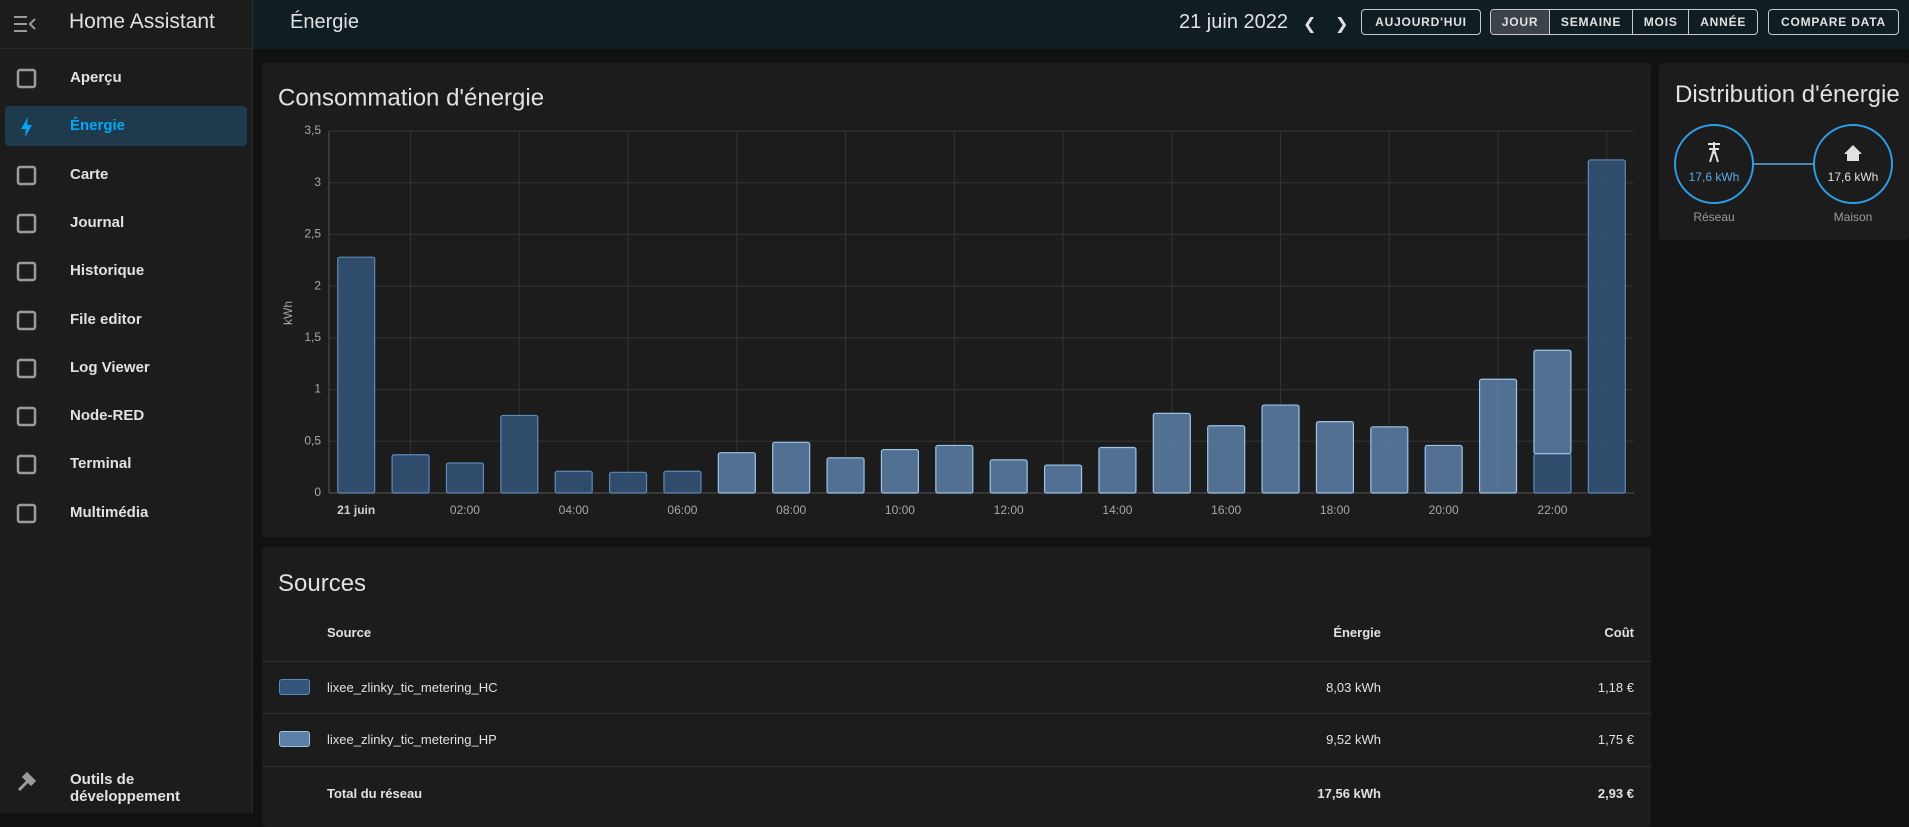 This screenshot has height=827, width=1909. I want to click on grid-circle, so click(1714, 164).